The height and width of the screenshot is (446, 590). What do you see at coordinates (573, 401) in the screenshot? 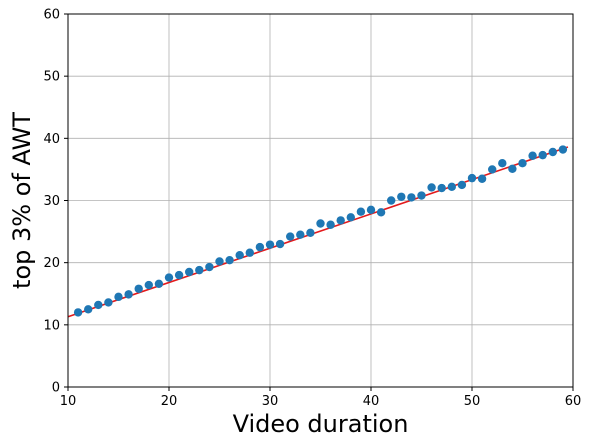
I see `x-tick-label: 60` at bounding box center [573, 401].